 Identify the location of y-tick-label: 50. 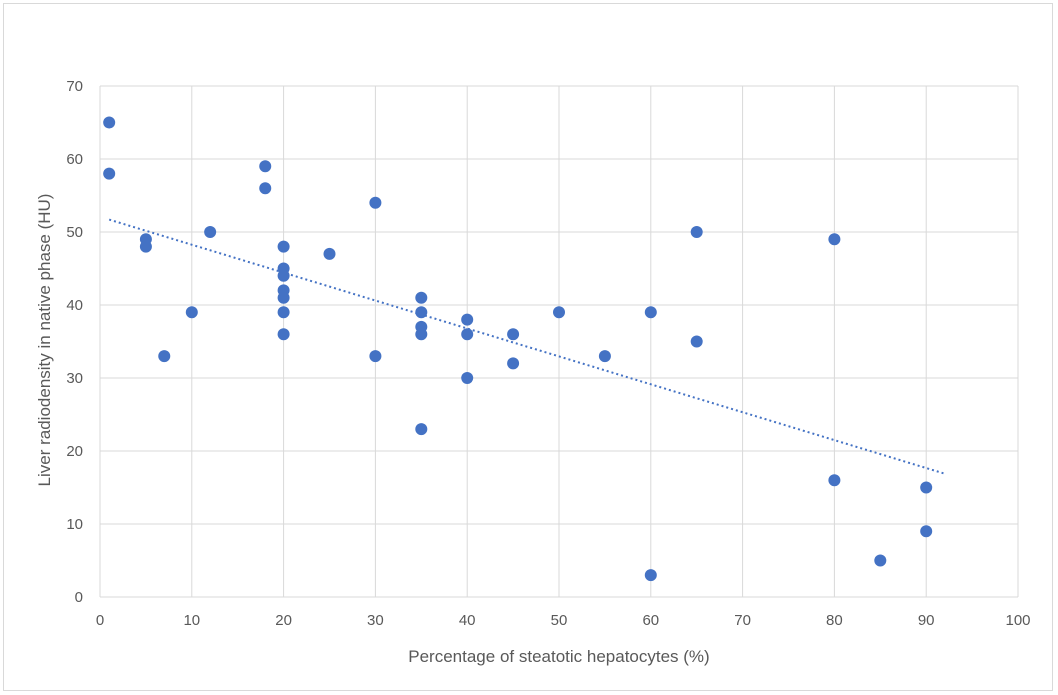
(74, 232).